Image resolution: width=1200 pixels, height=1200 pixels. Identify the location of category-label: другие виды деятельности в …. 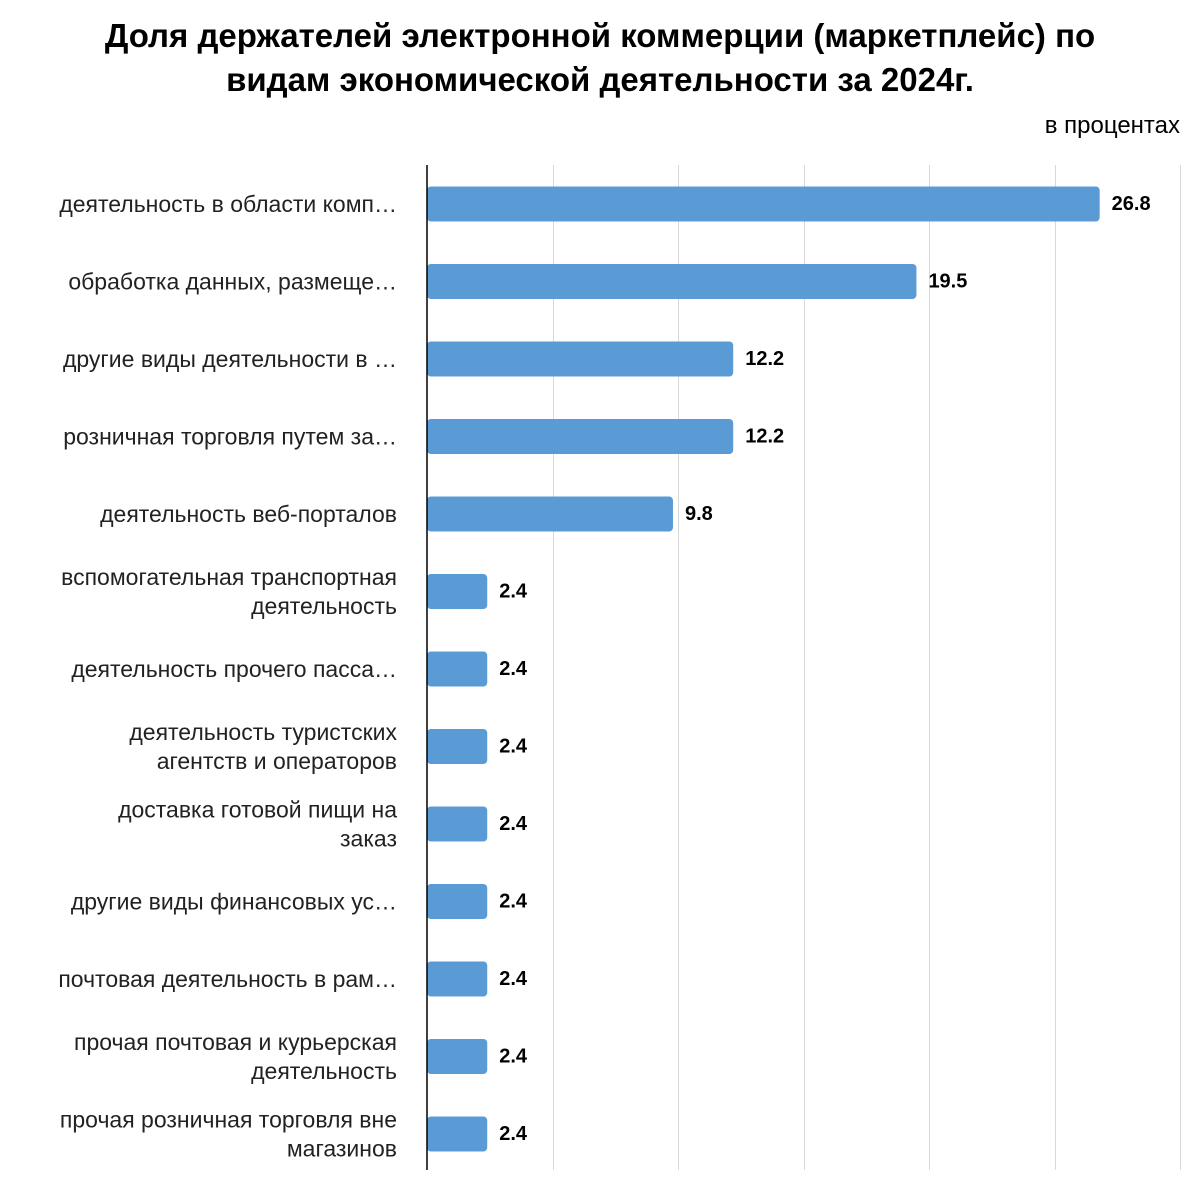
(230, 359).